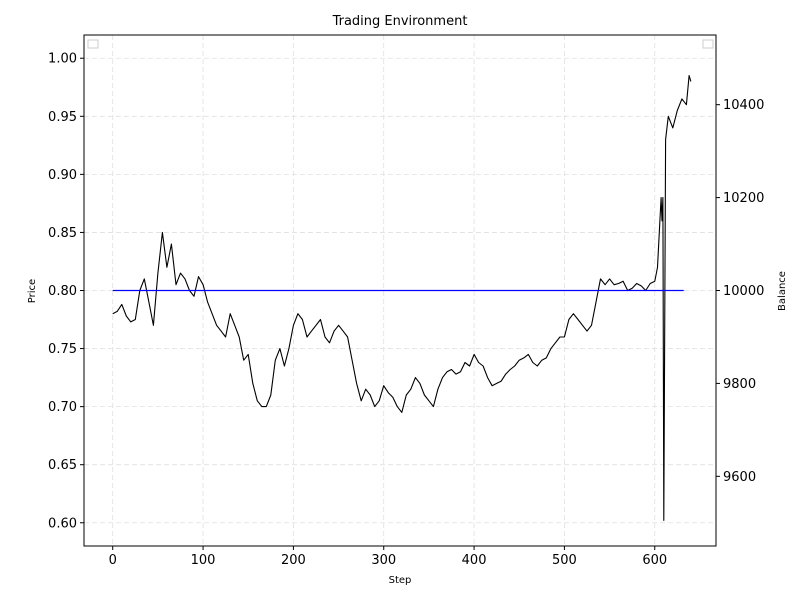 The width and height of the screenshot is (800, 600). What do you see at coordinates (739, 384) in the screenshot?
I see `y-right-tick-label-1: 9800` at bounding box center [739, 384].